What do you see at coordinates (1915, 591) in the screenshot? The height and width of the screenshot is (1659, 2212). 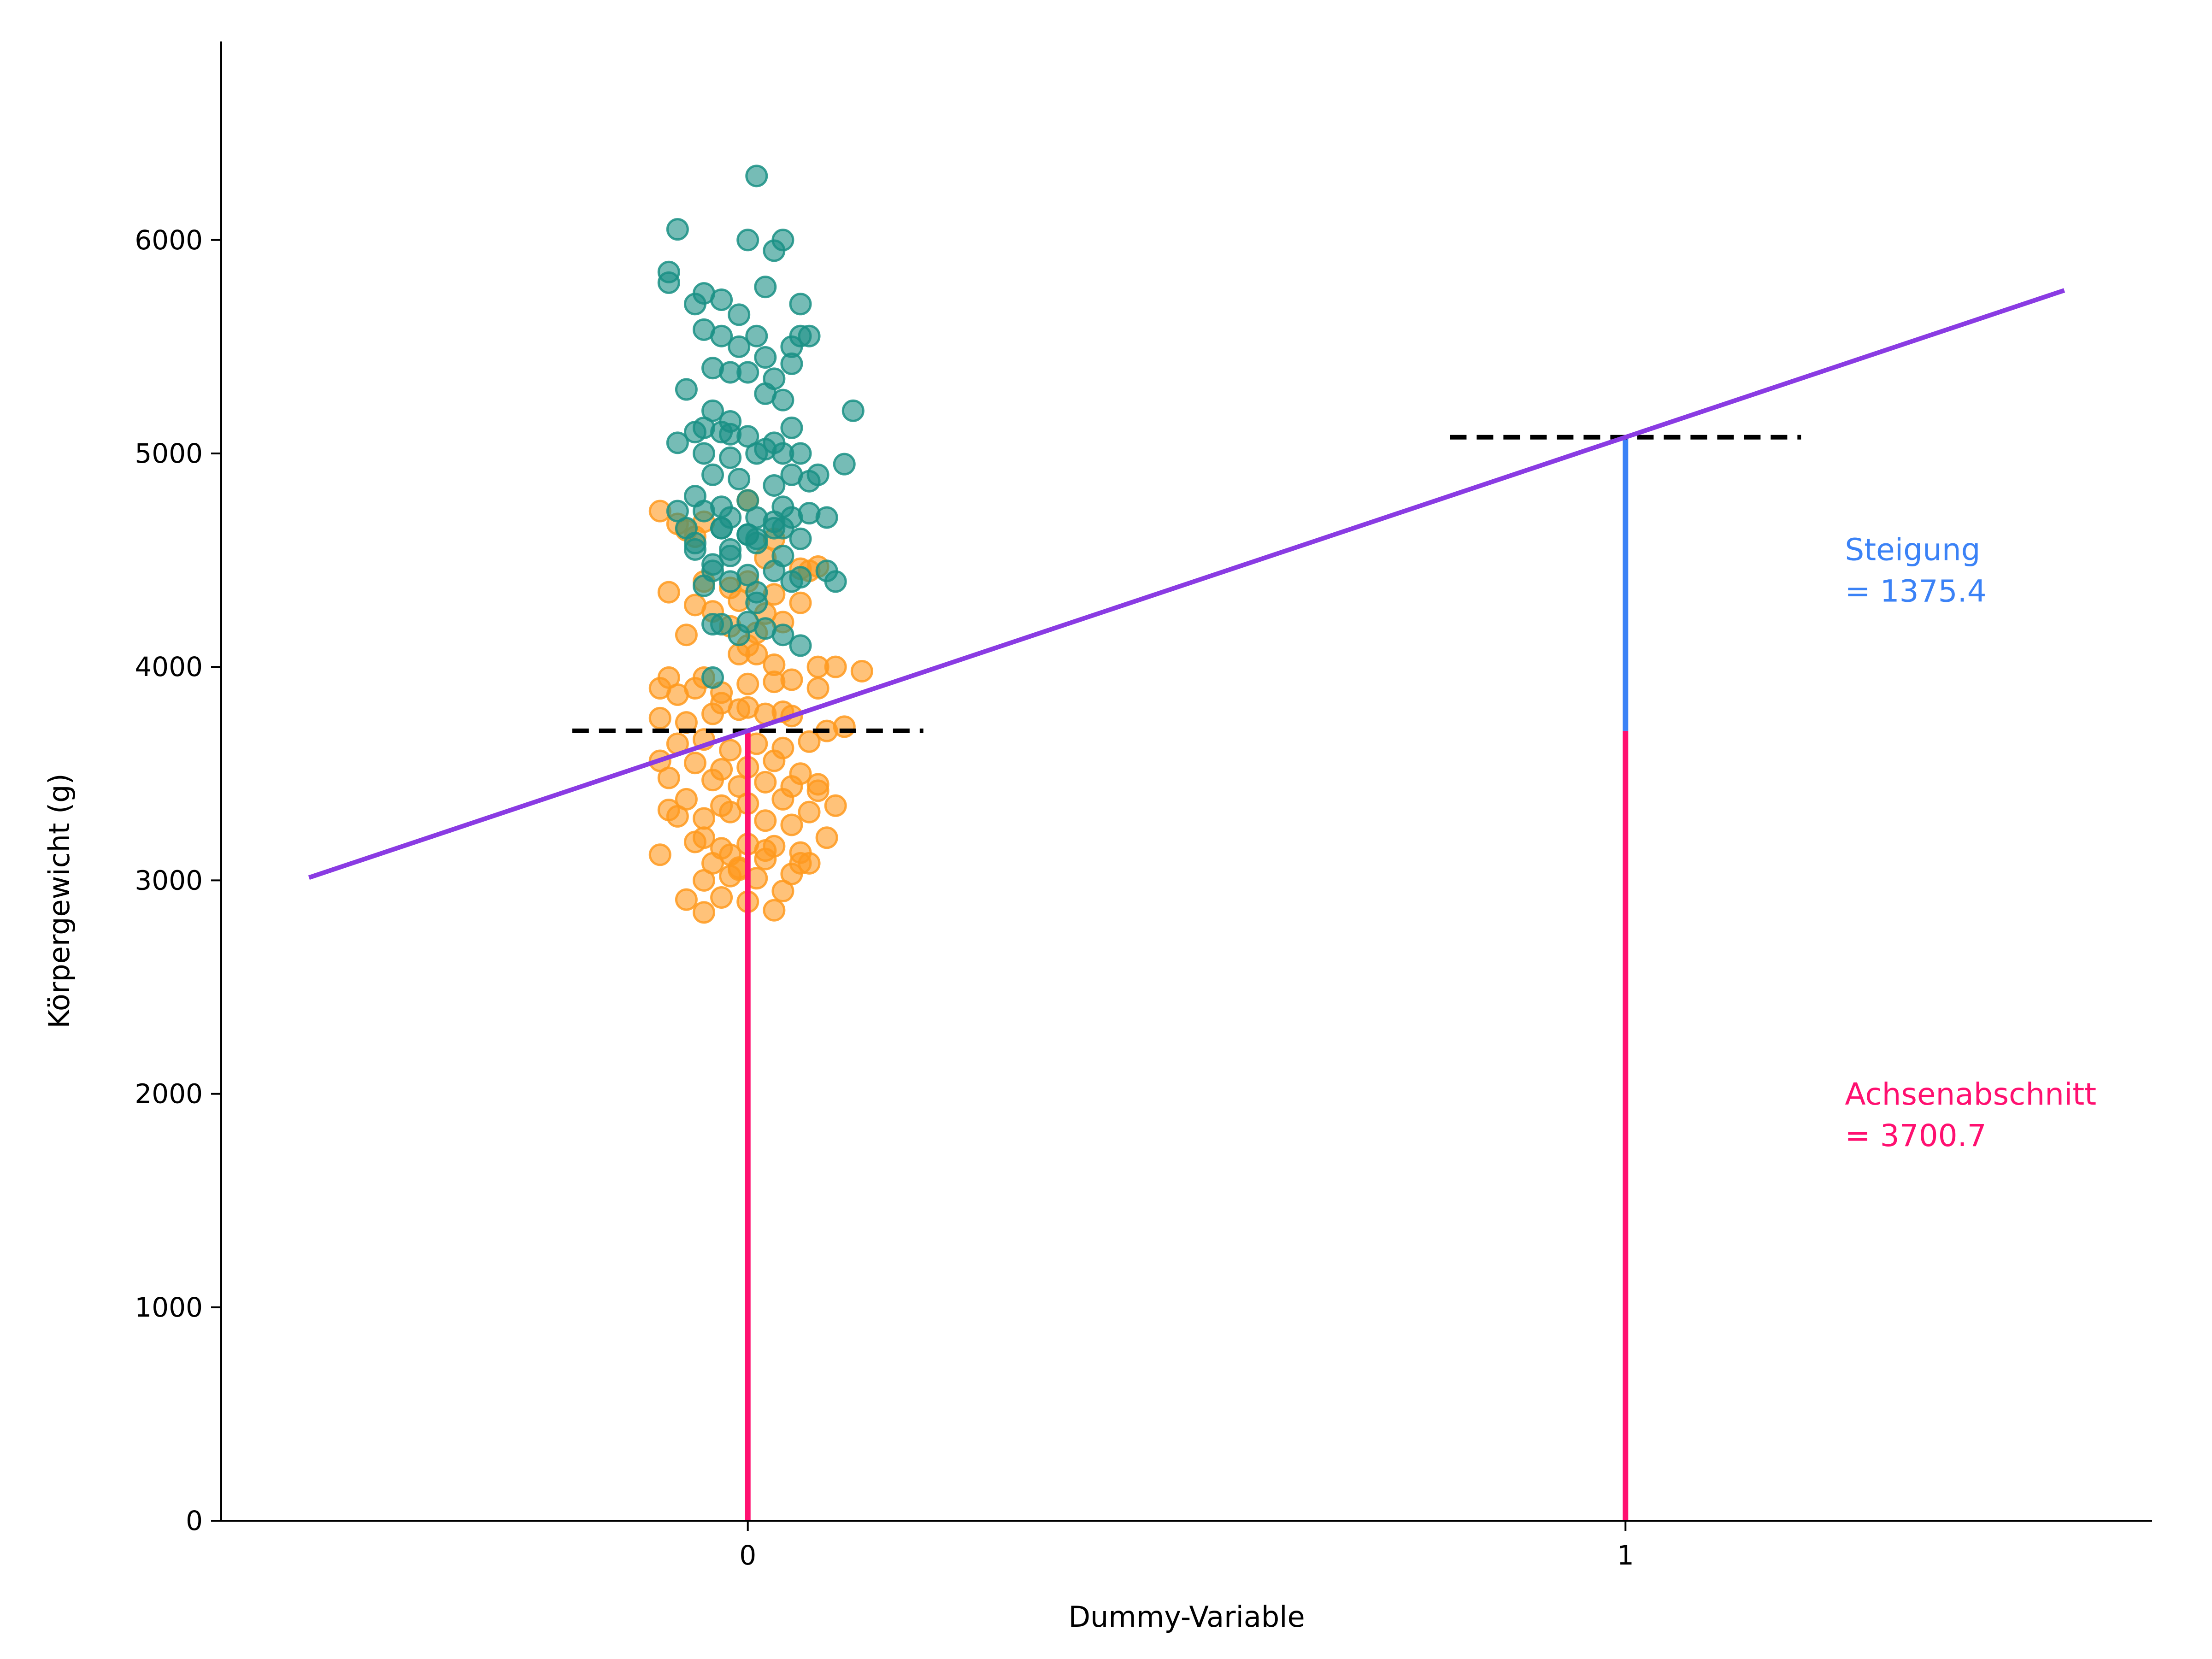 I see `slope-annotation-line2: = 1375.4` at bounding box center [1915, 591].